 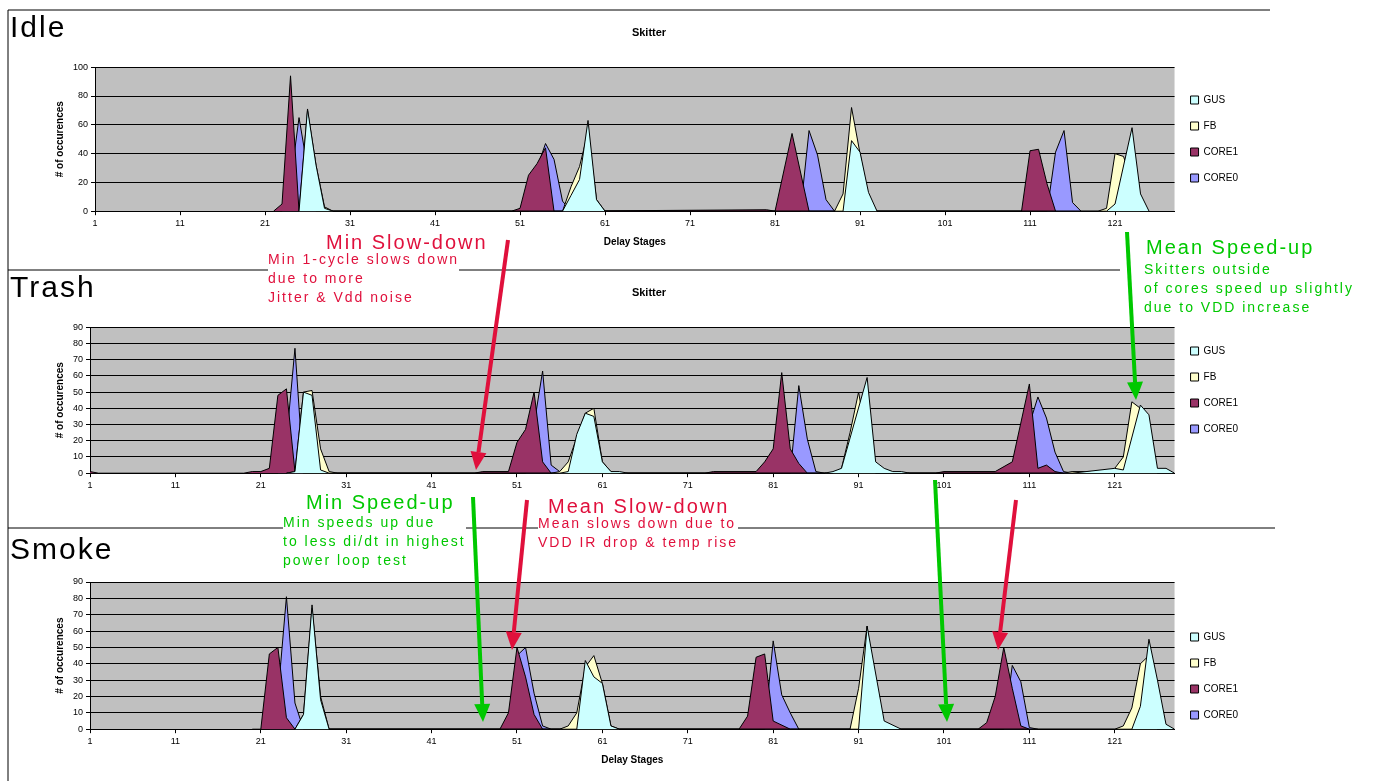 I want to click on text: Mean Speed-up, so click(x=1230, y=247).